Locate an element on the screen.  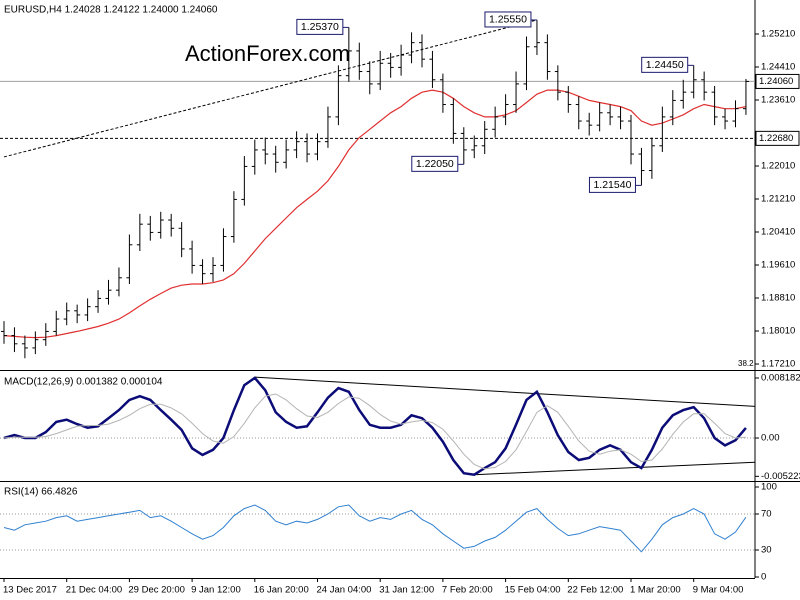
y-tick-label: 1.22010 is located at coordinates (778, 166).